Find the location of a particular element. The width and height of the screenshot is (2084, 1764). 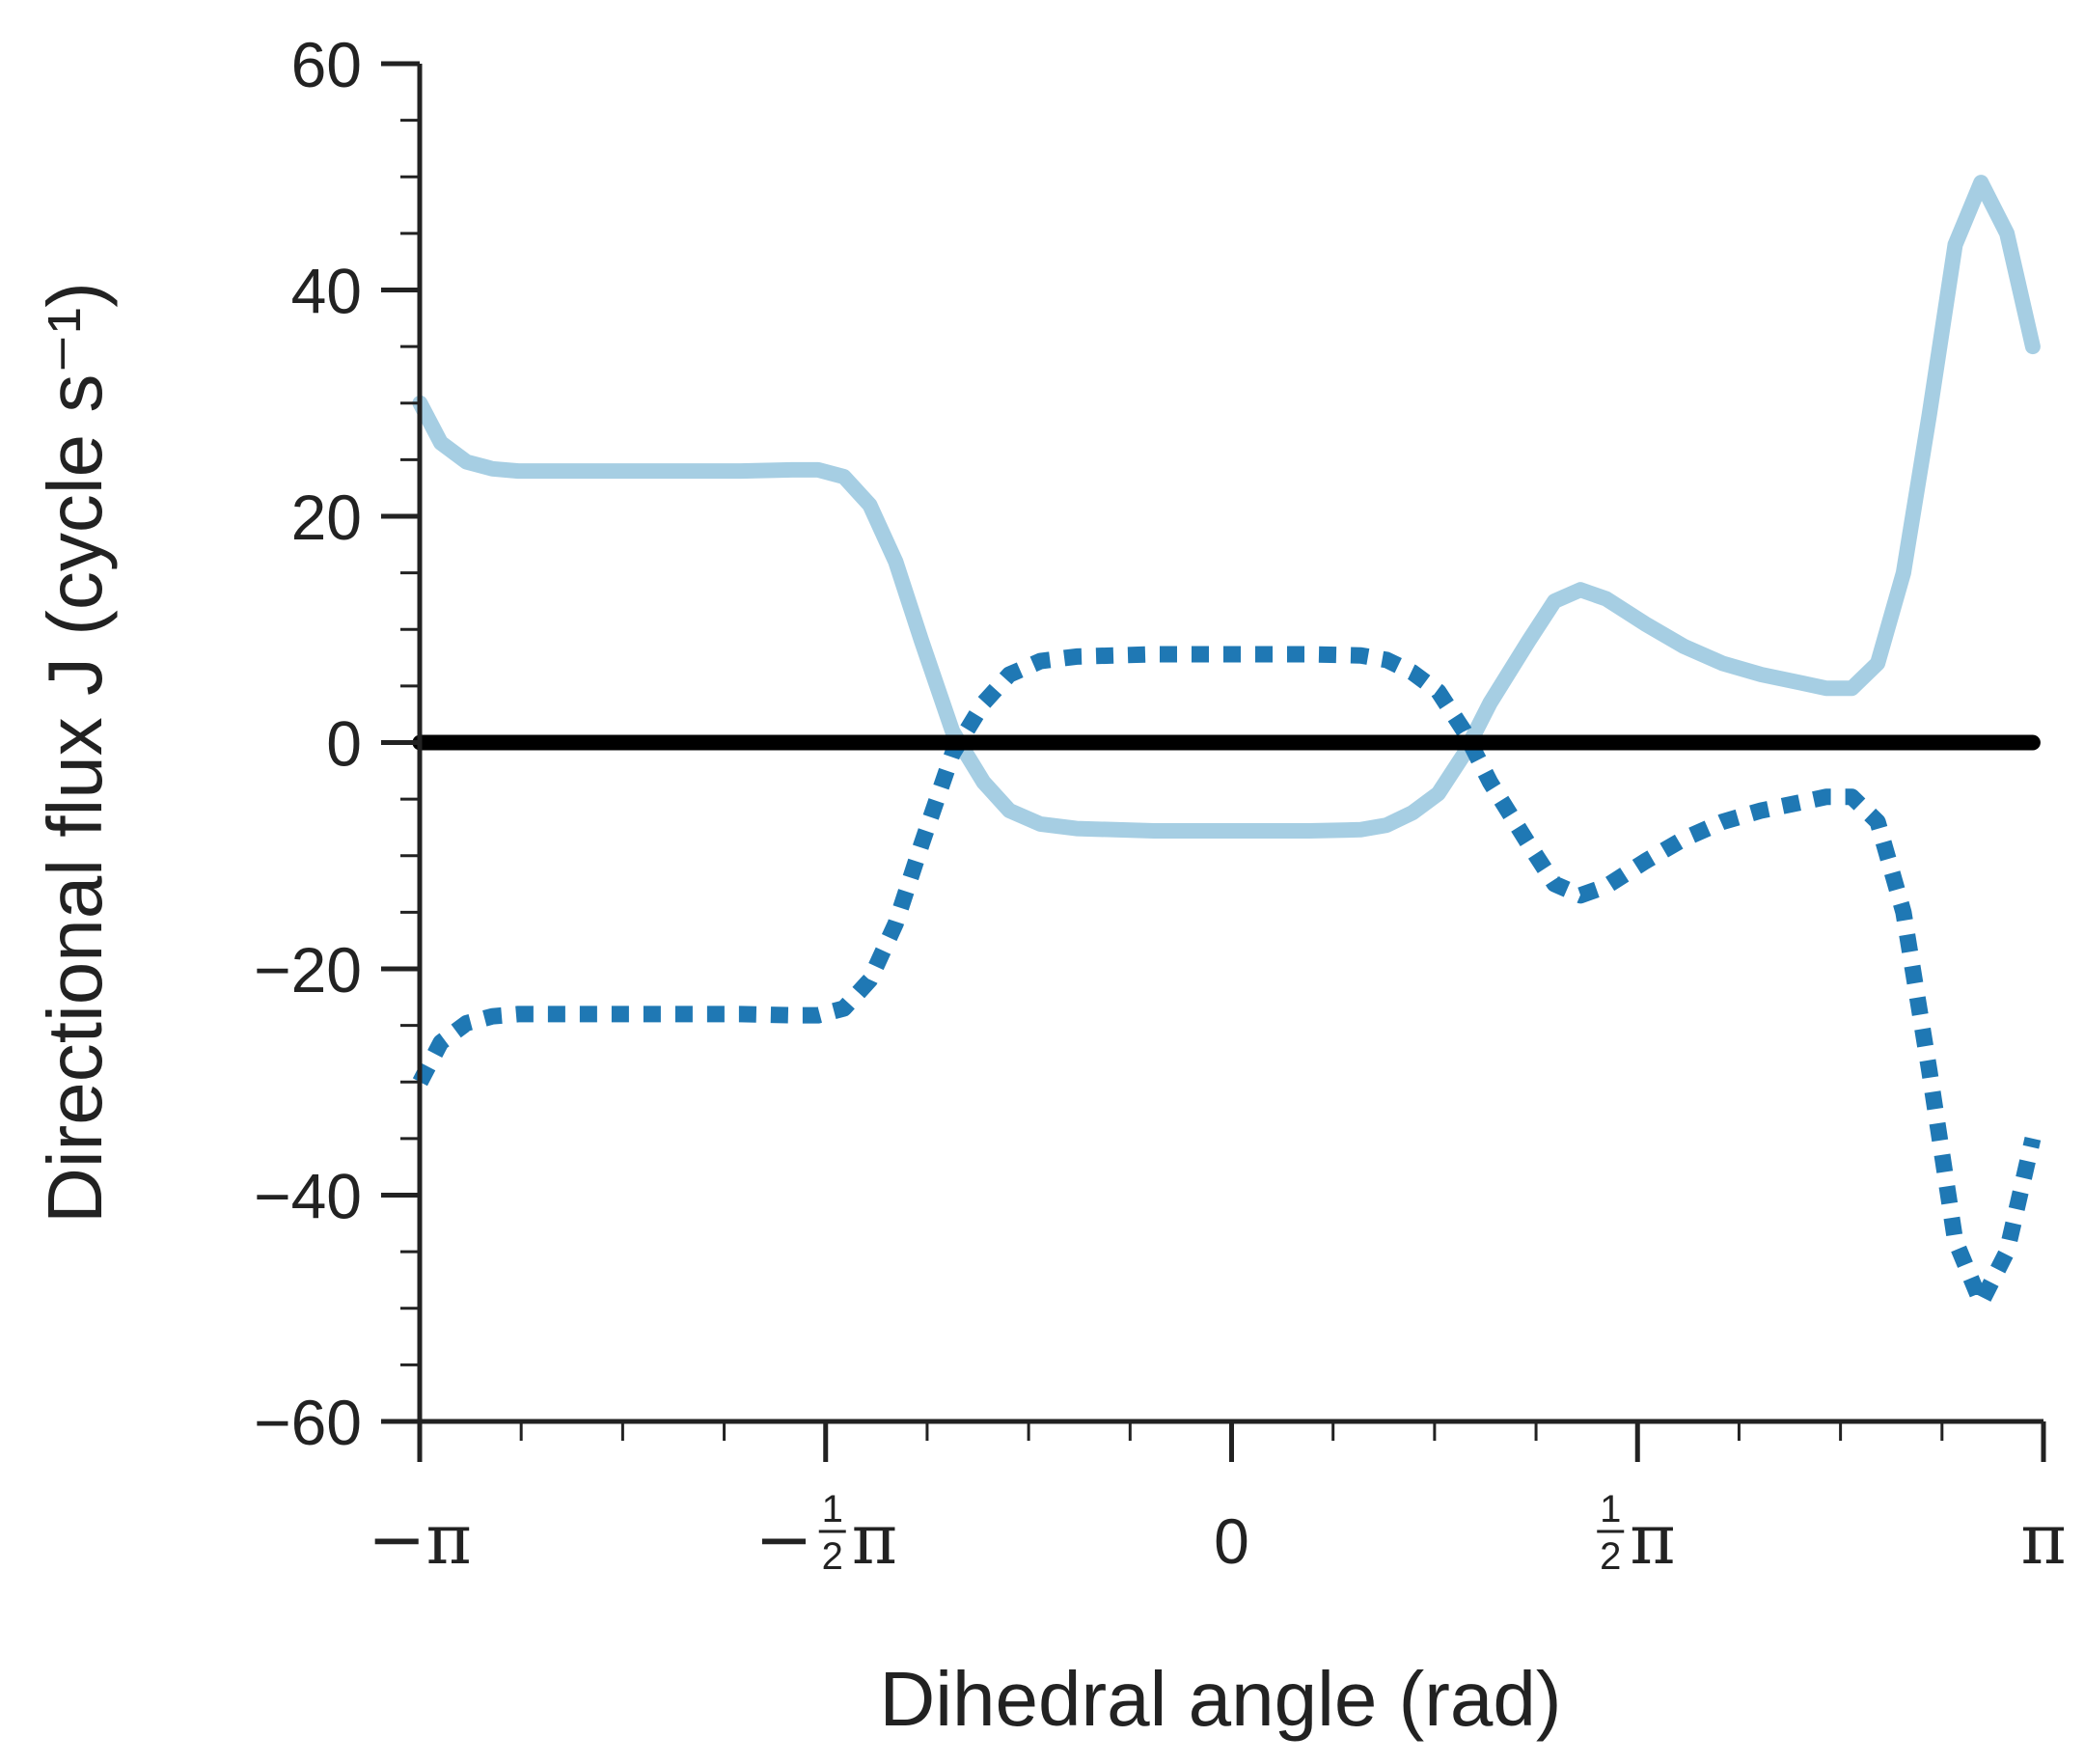

y-axis-title: Directional flux J (cycle s⁻¹) is located at coordinates (75, 753).